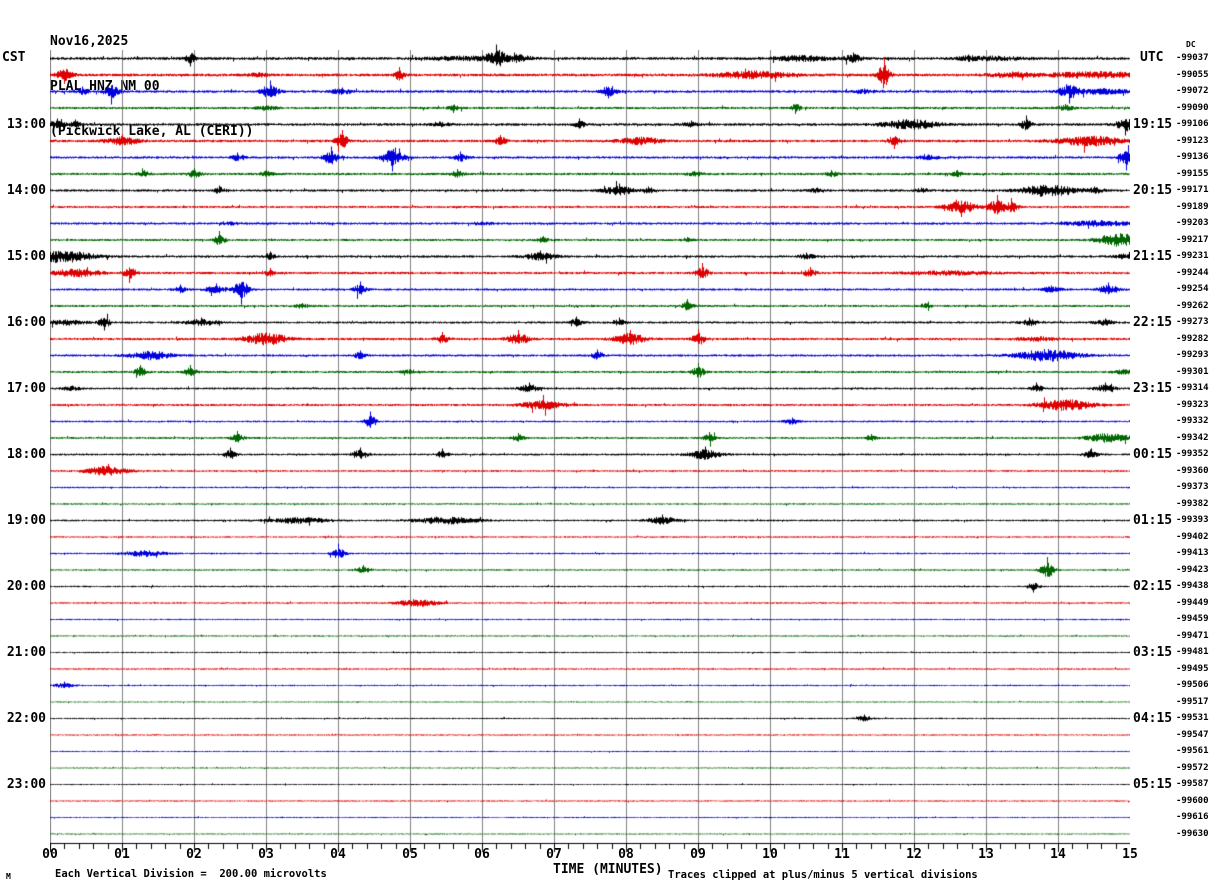 This screenshot has width=1210, height=886. I want to click on dc-offset-value: -99382, so click(1192, 503).